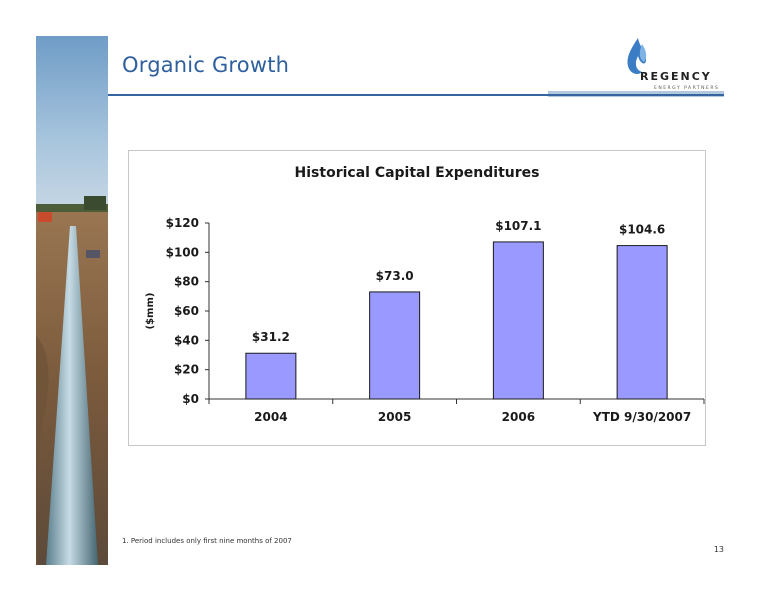 The image size is (776, 600). What do you see at coordinates (395, 345) in the screenshot?
I see `bar-2005` at bounding box center [395, 345].